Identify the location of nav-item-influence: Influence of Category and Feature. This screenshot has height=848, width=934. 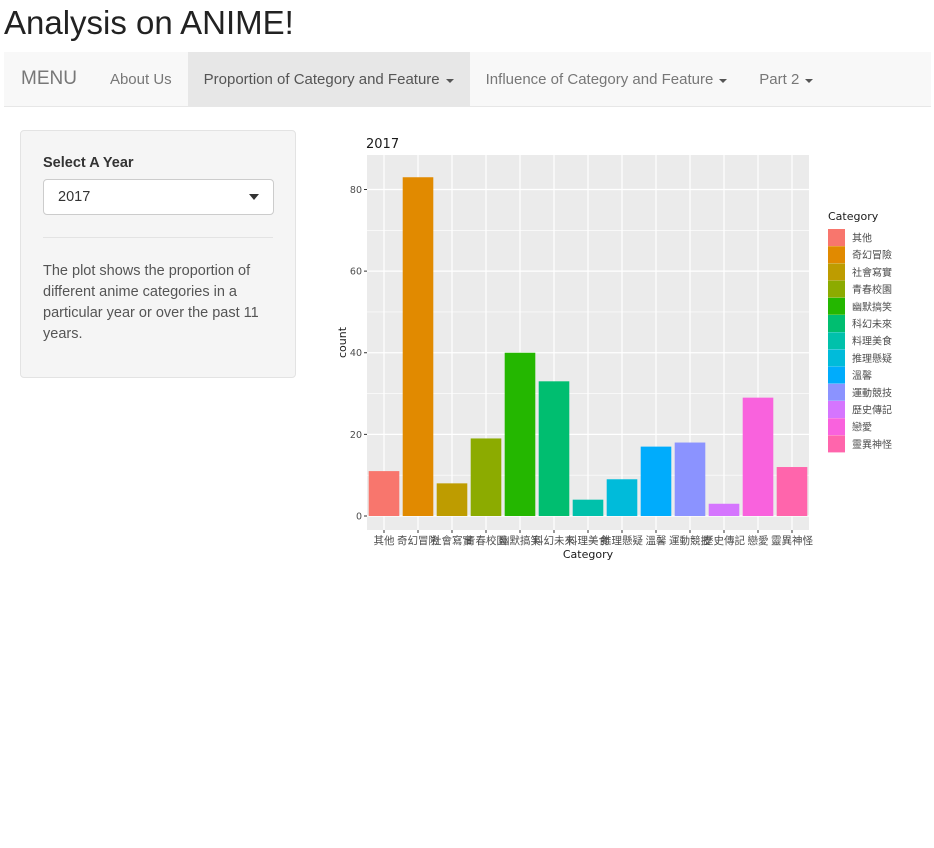
(607, 79).